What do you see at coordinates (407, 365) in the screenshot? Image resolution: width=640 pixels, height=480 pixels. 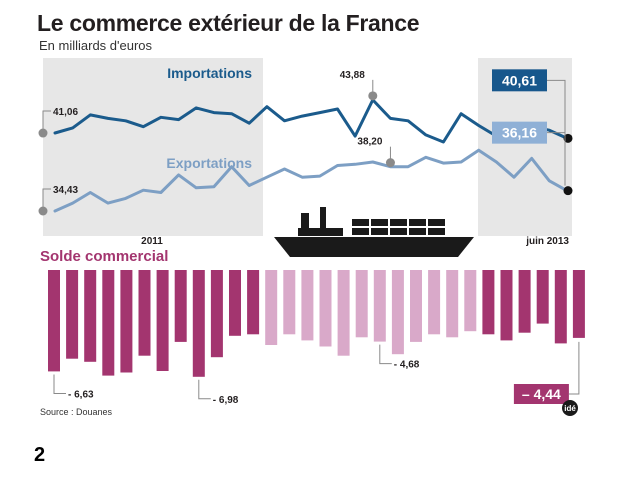 I see `balance-label-2: - 4,68` at bounding box center [407, 365].